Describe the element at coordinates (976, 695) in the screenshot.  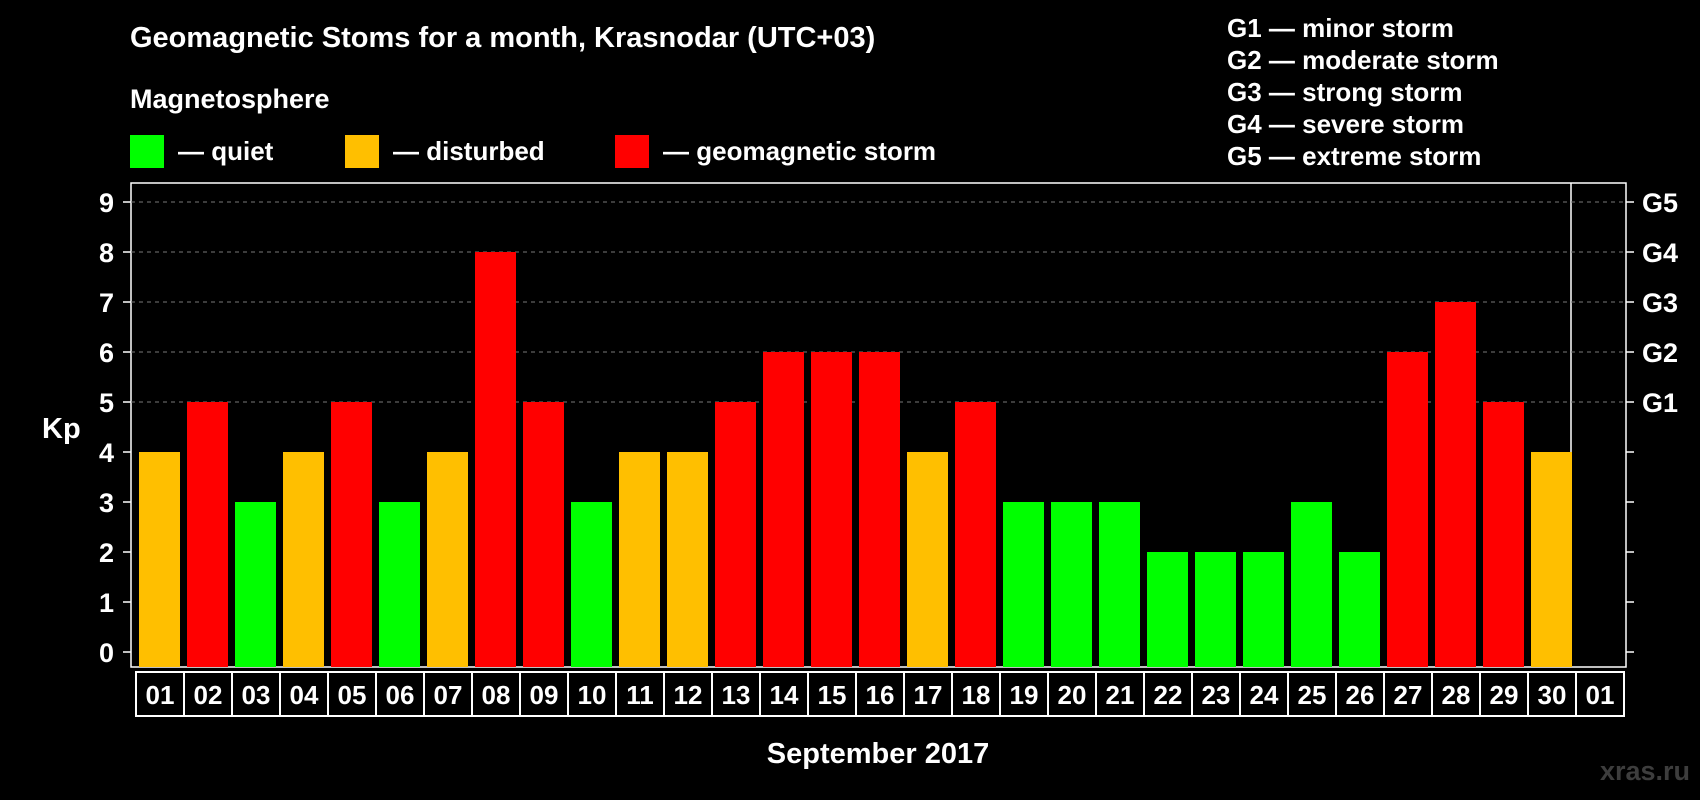
I see `x-tick-label: 18` at that location.